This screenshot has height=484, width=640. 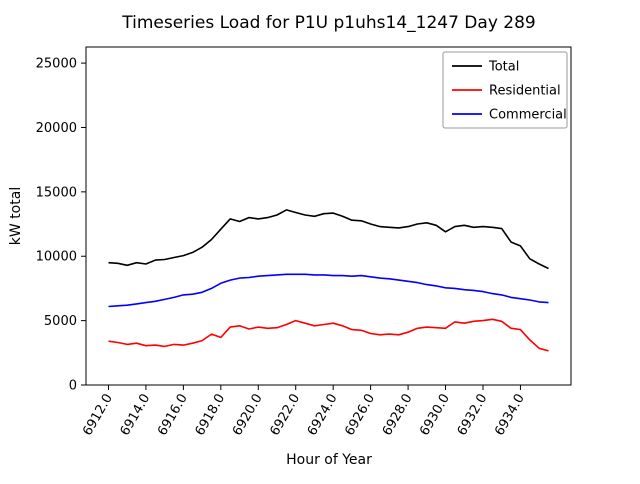 I want to click on x-tick-label: 6924.0, so click(x=323, y=415).